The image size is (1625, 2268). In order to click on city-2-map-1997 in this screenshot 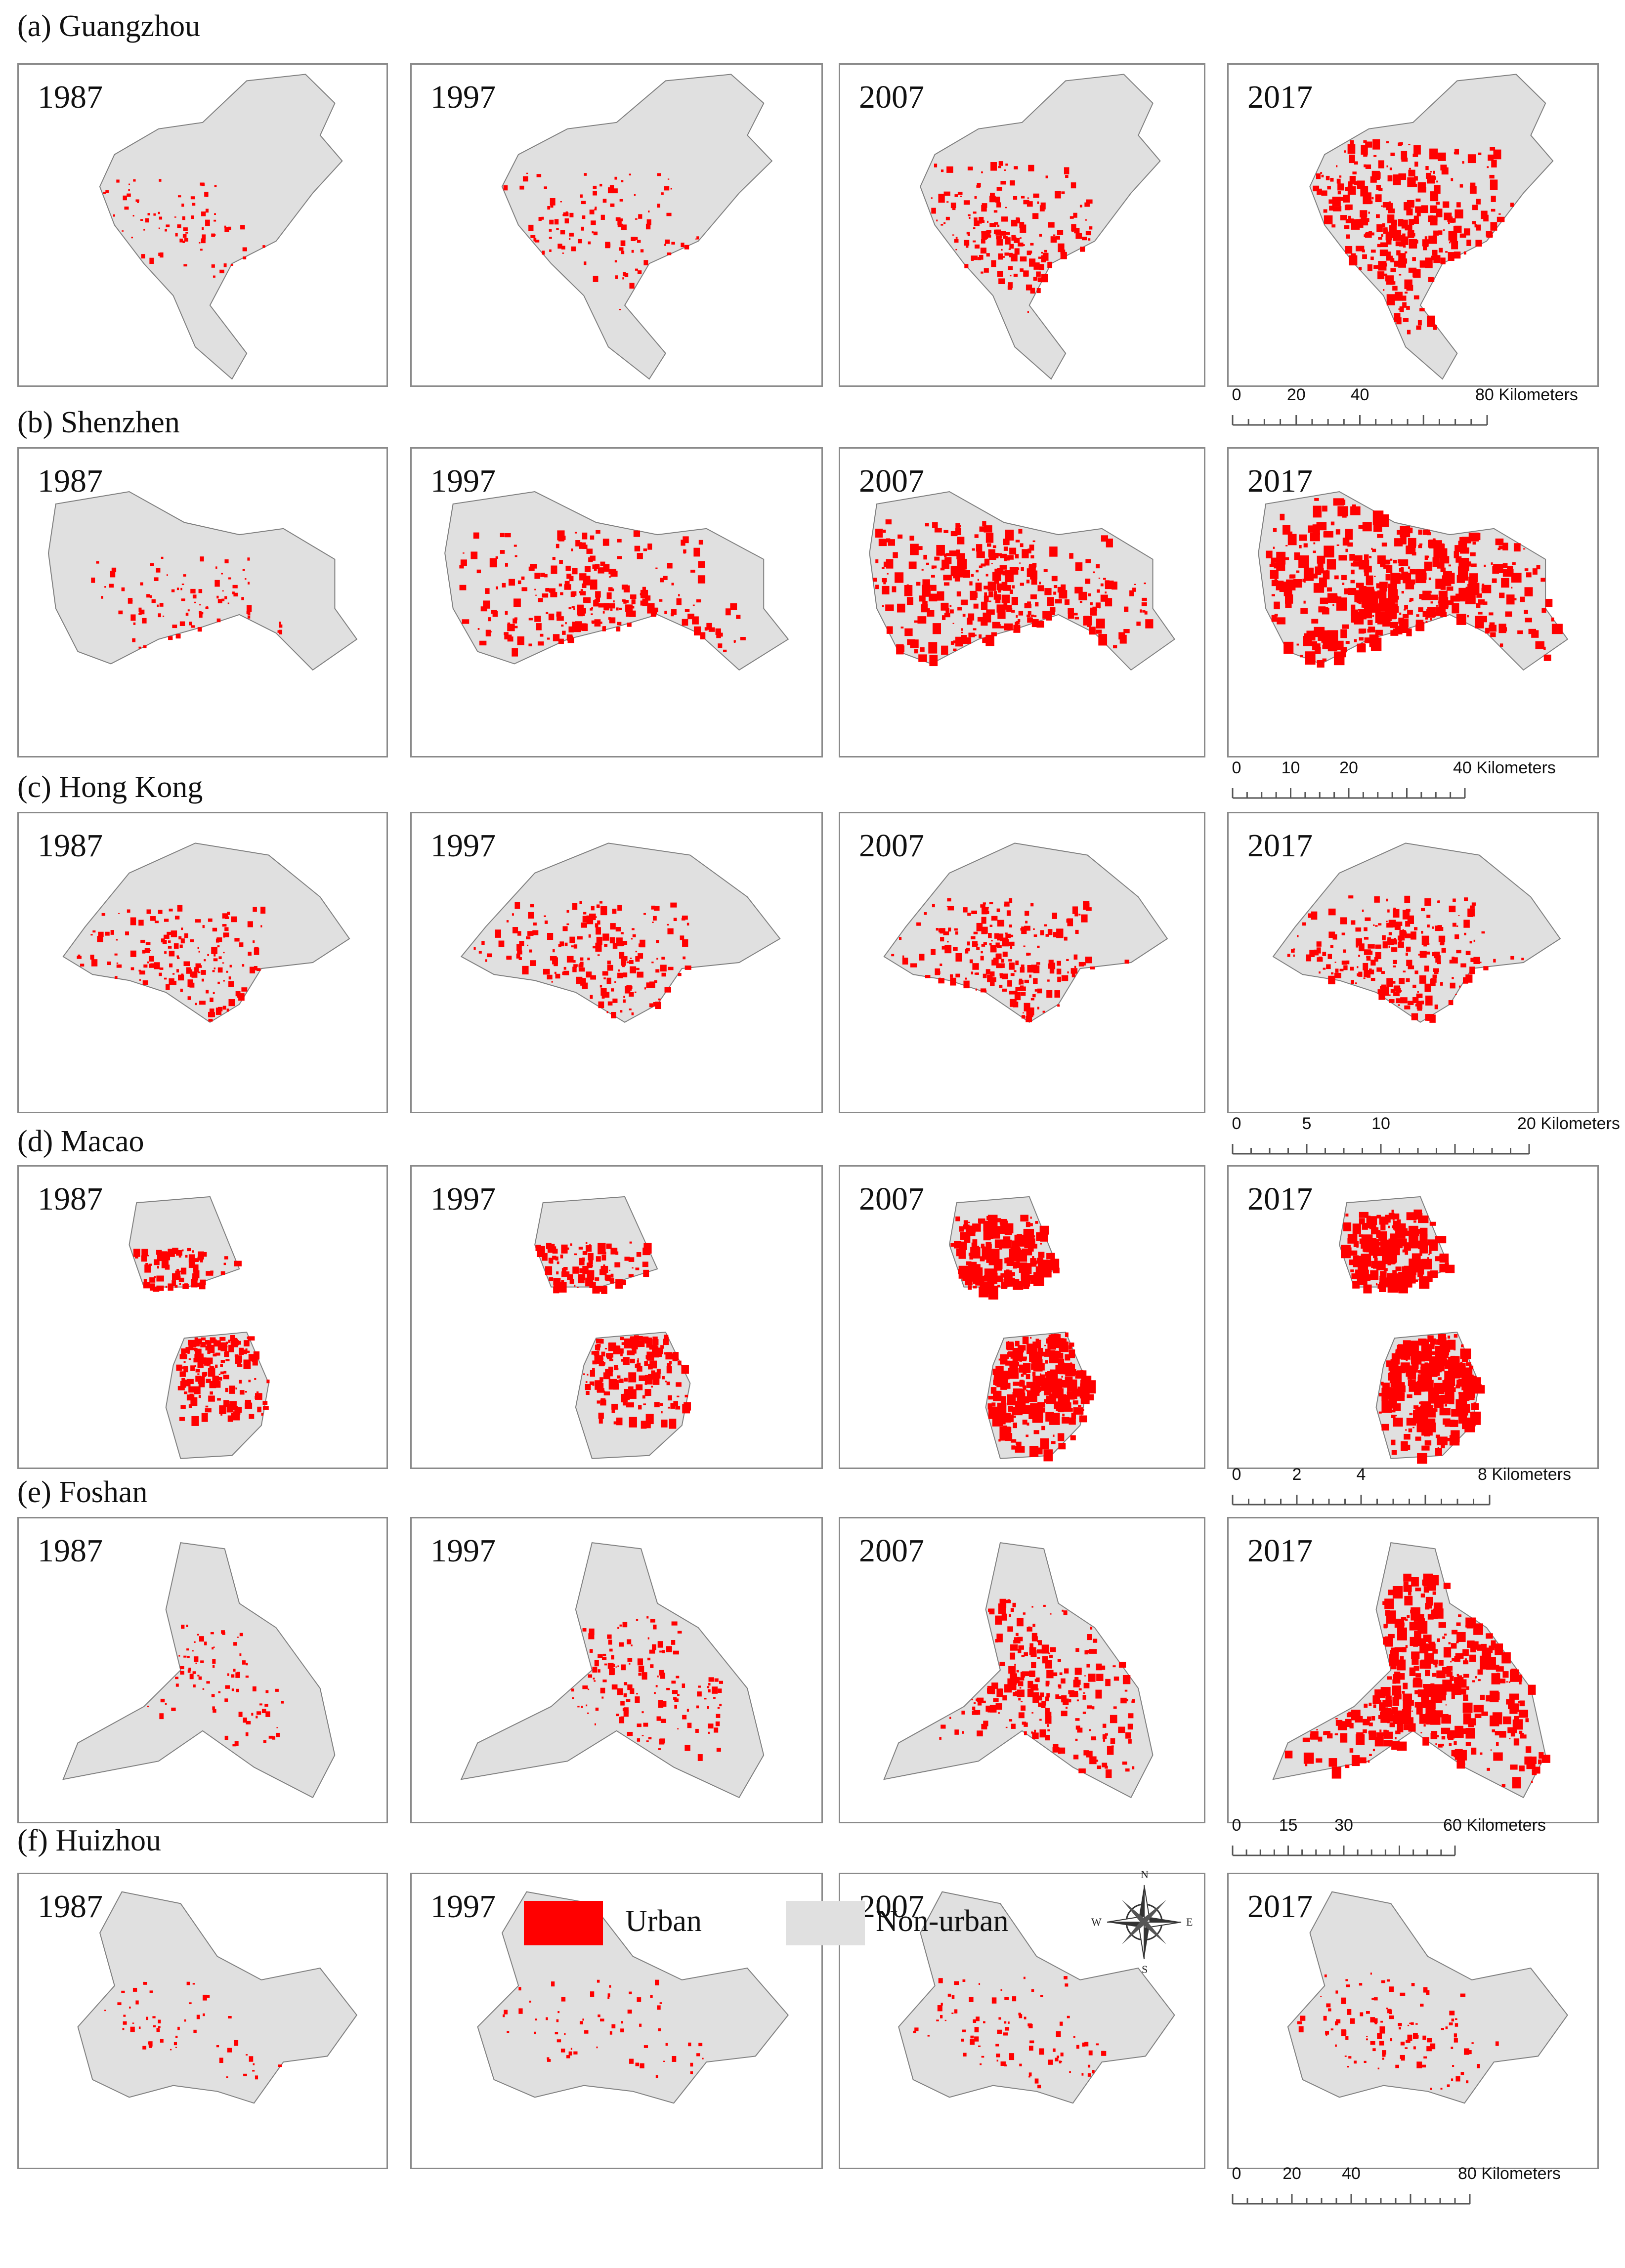, I will do `click(616, 581)`.